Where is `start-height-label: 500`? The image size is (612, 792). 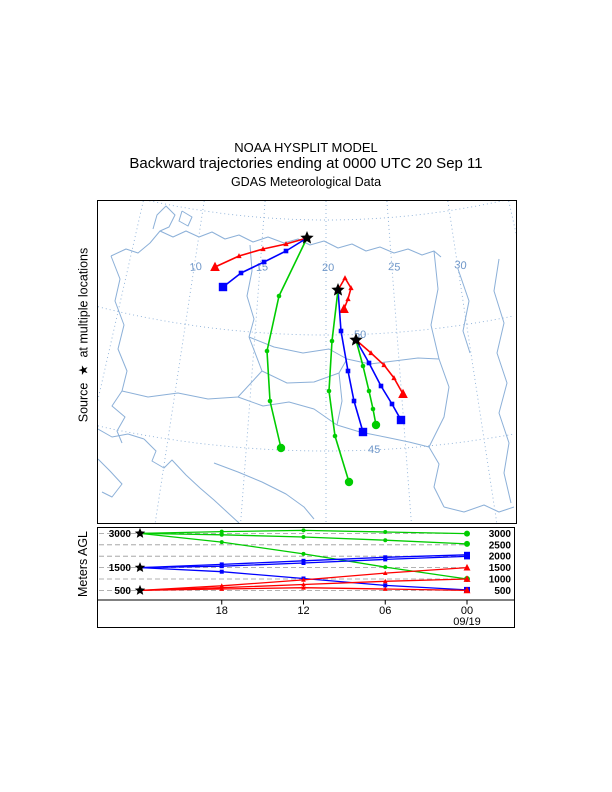
start-height-label: 500 is located at coordinates (122, 591).